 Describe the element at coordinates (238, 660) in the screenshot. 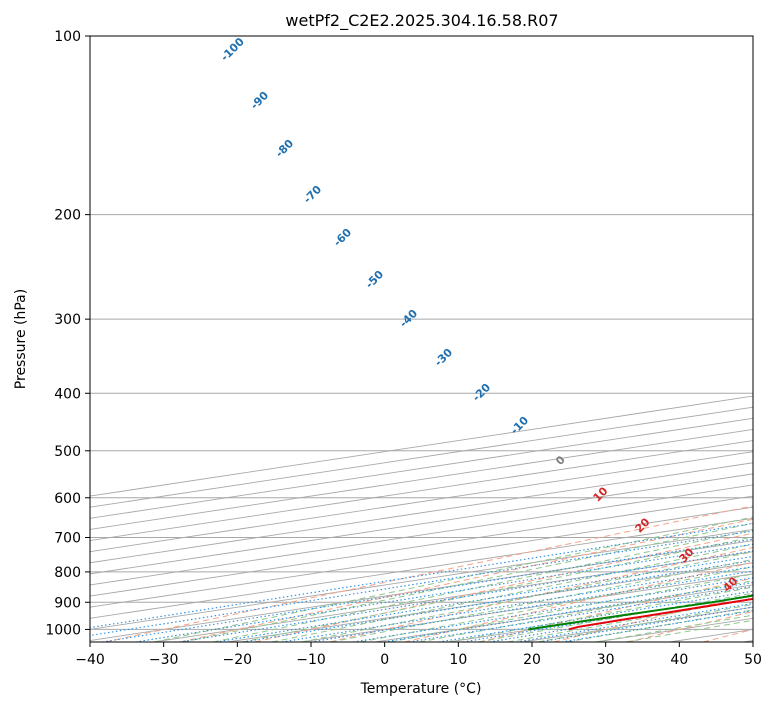

I see `x-tick-label: −20` at that location.